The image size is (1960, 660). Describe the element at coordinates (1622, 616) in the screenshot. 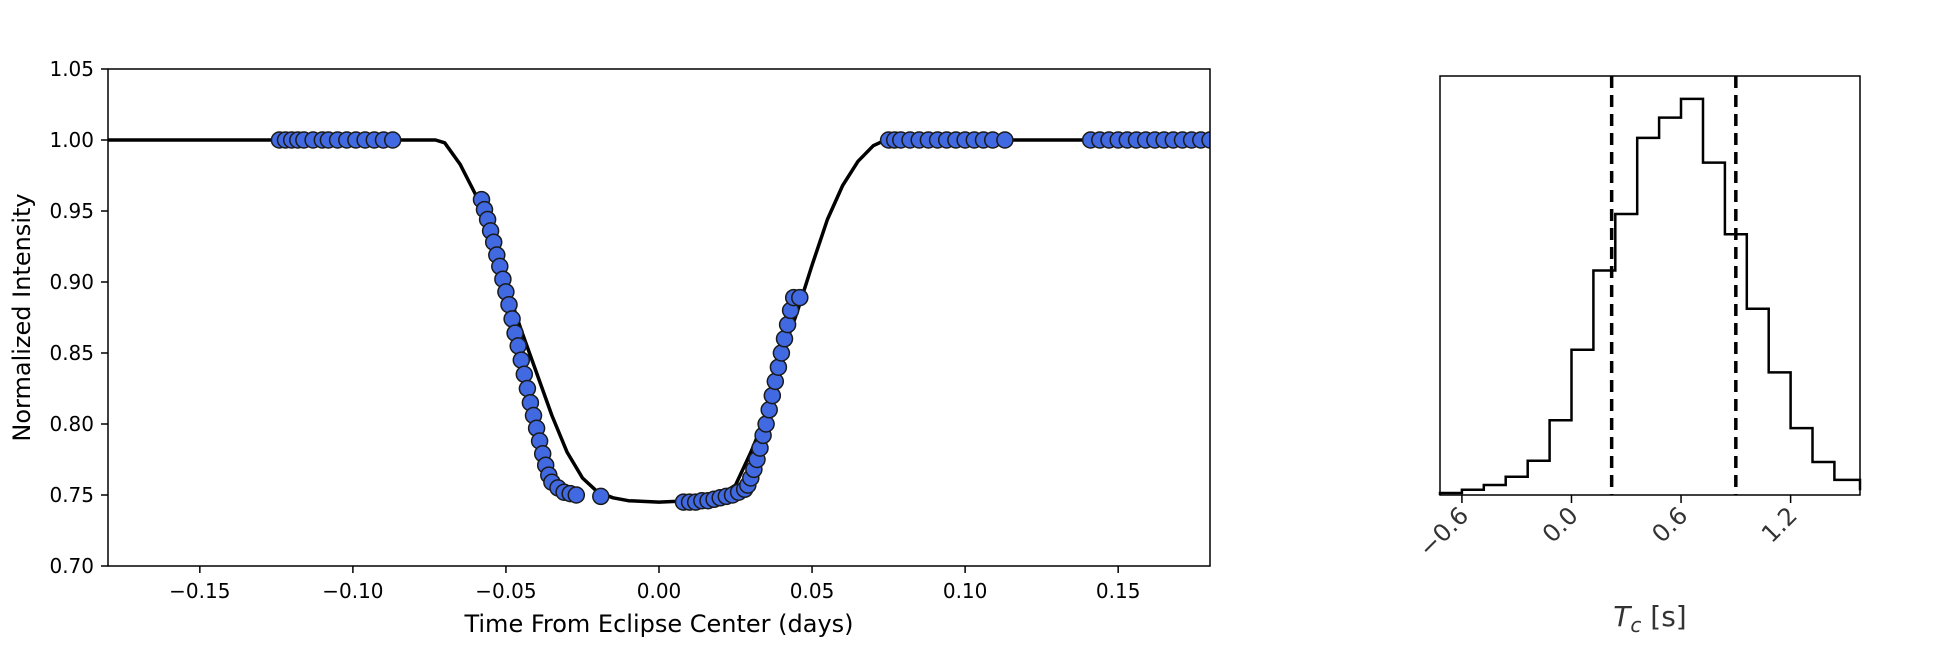

I see `tc-axis-label-main: T` at that location.